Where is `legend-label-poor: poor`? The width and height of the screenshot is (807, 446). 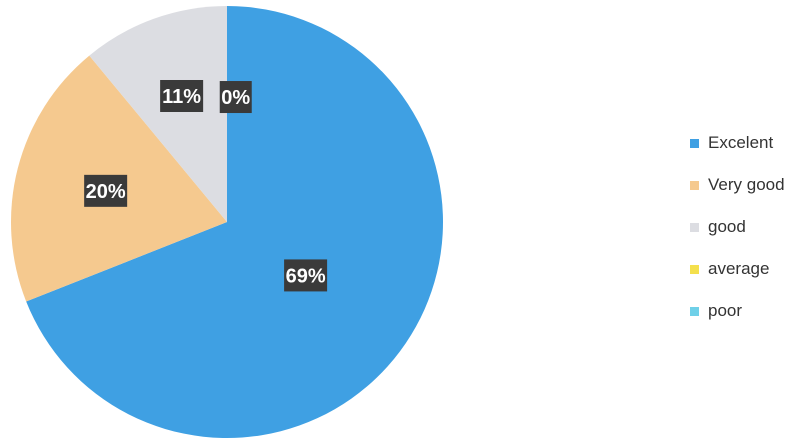
legend-label-poor: poor is located at coordinates (725, 310).